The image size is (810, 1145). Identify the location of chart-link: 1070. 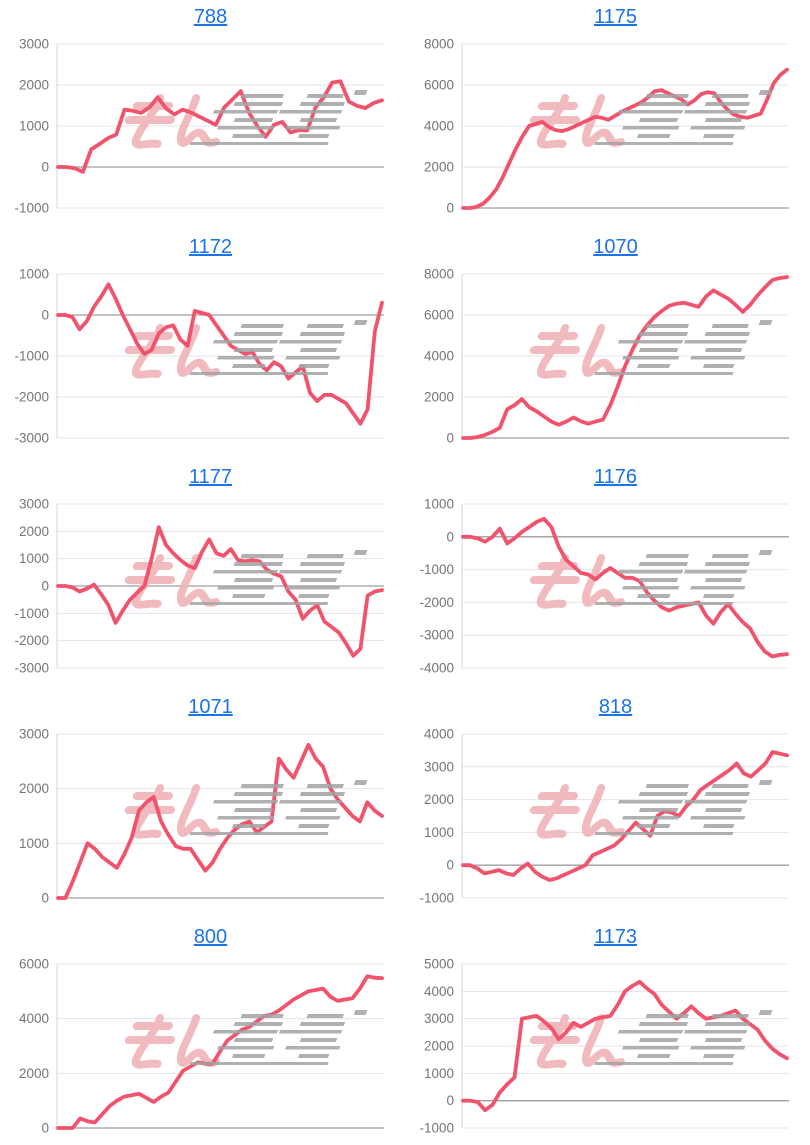
(615, 247).